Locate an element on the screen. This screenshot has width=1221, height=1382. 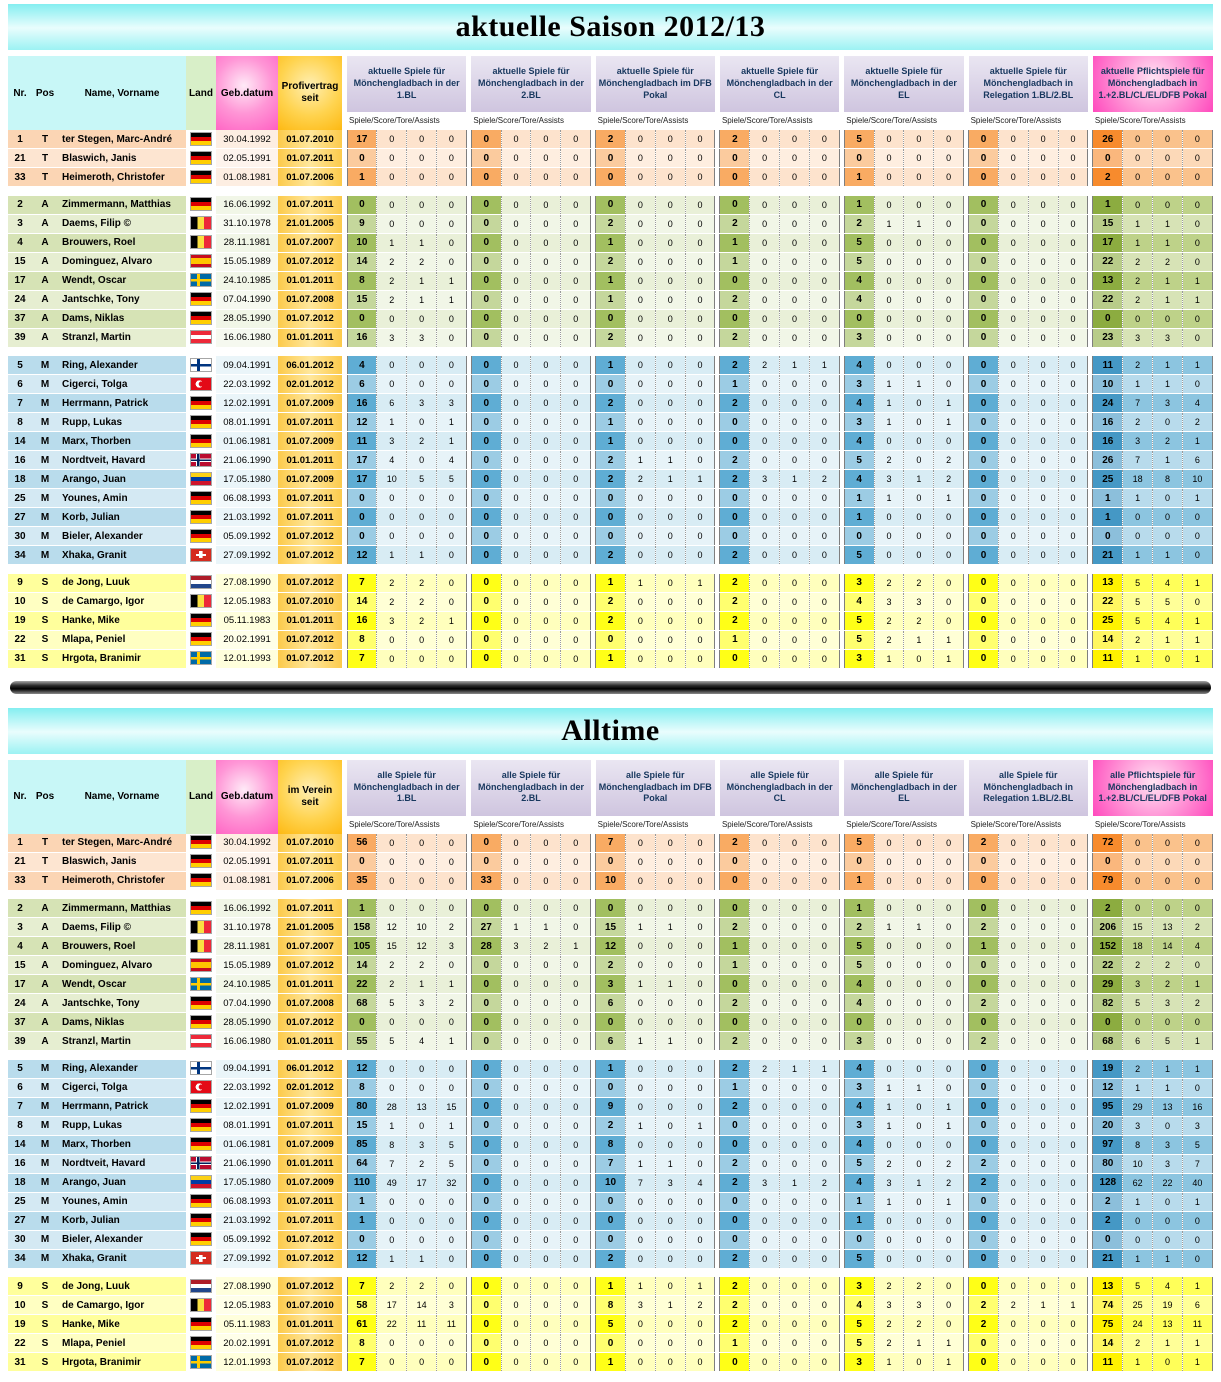
player-number: 31 is located at coordinates (20, 659).